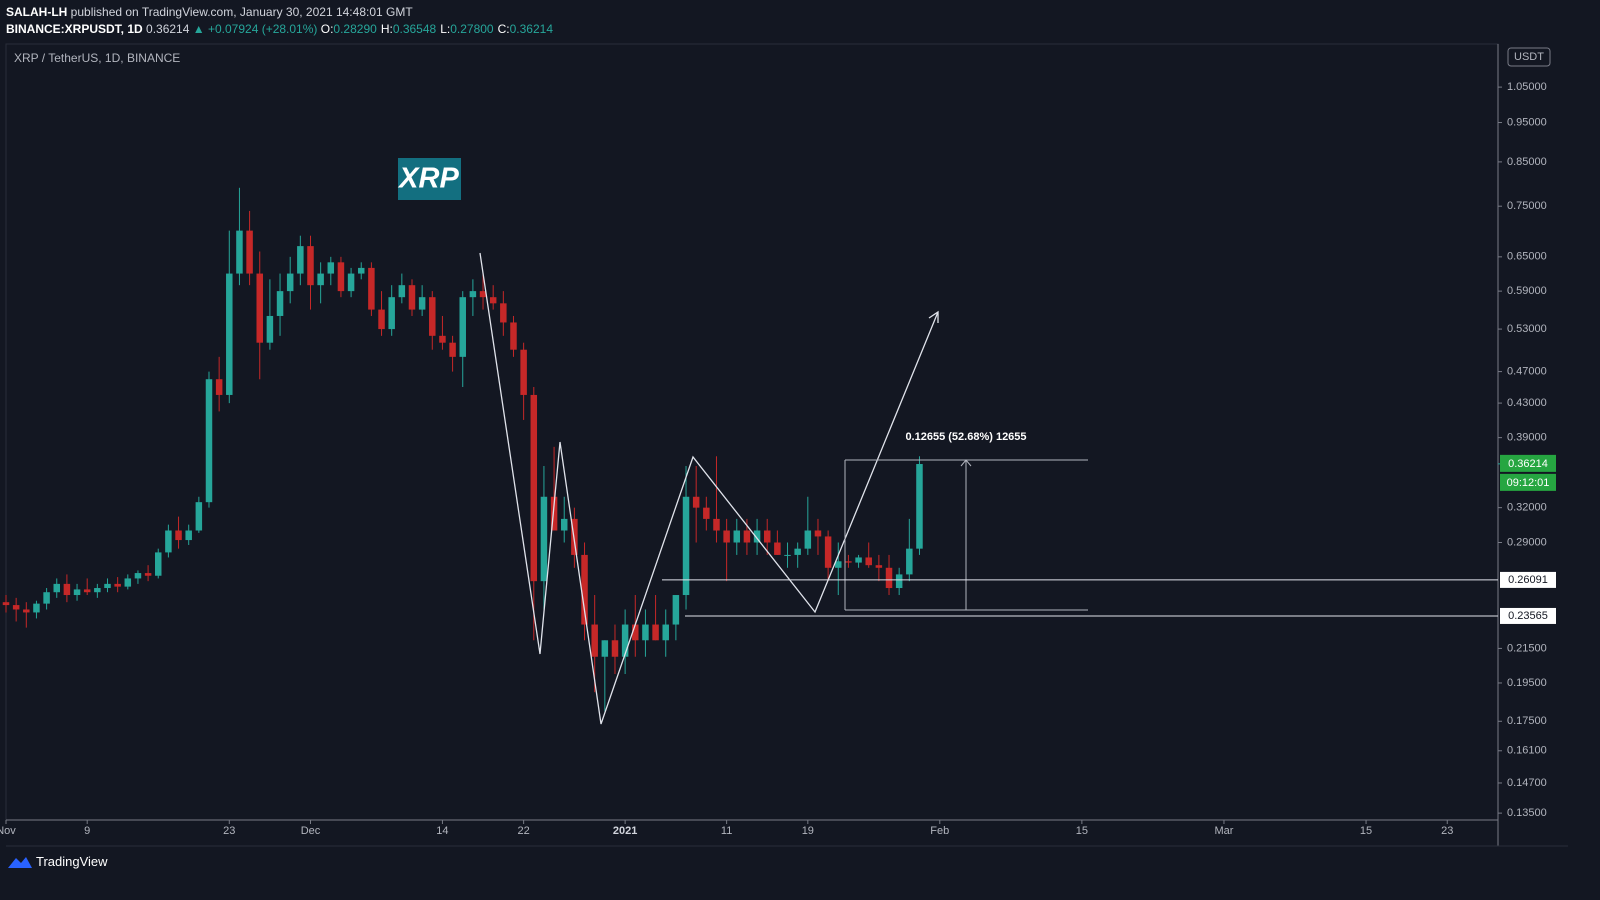  I want to click on y-tick-label: 0.85000, so click(1527, 162).